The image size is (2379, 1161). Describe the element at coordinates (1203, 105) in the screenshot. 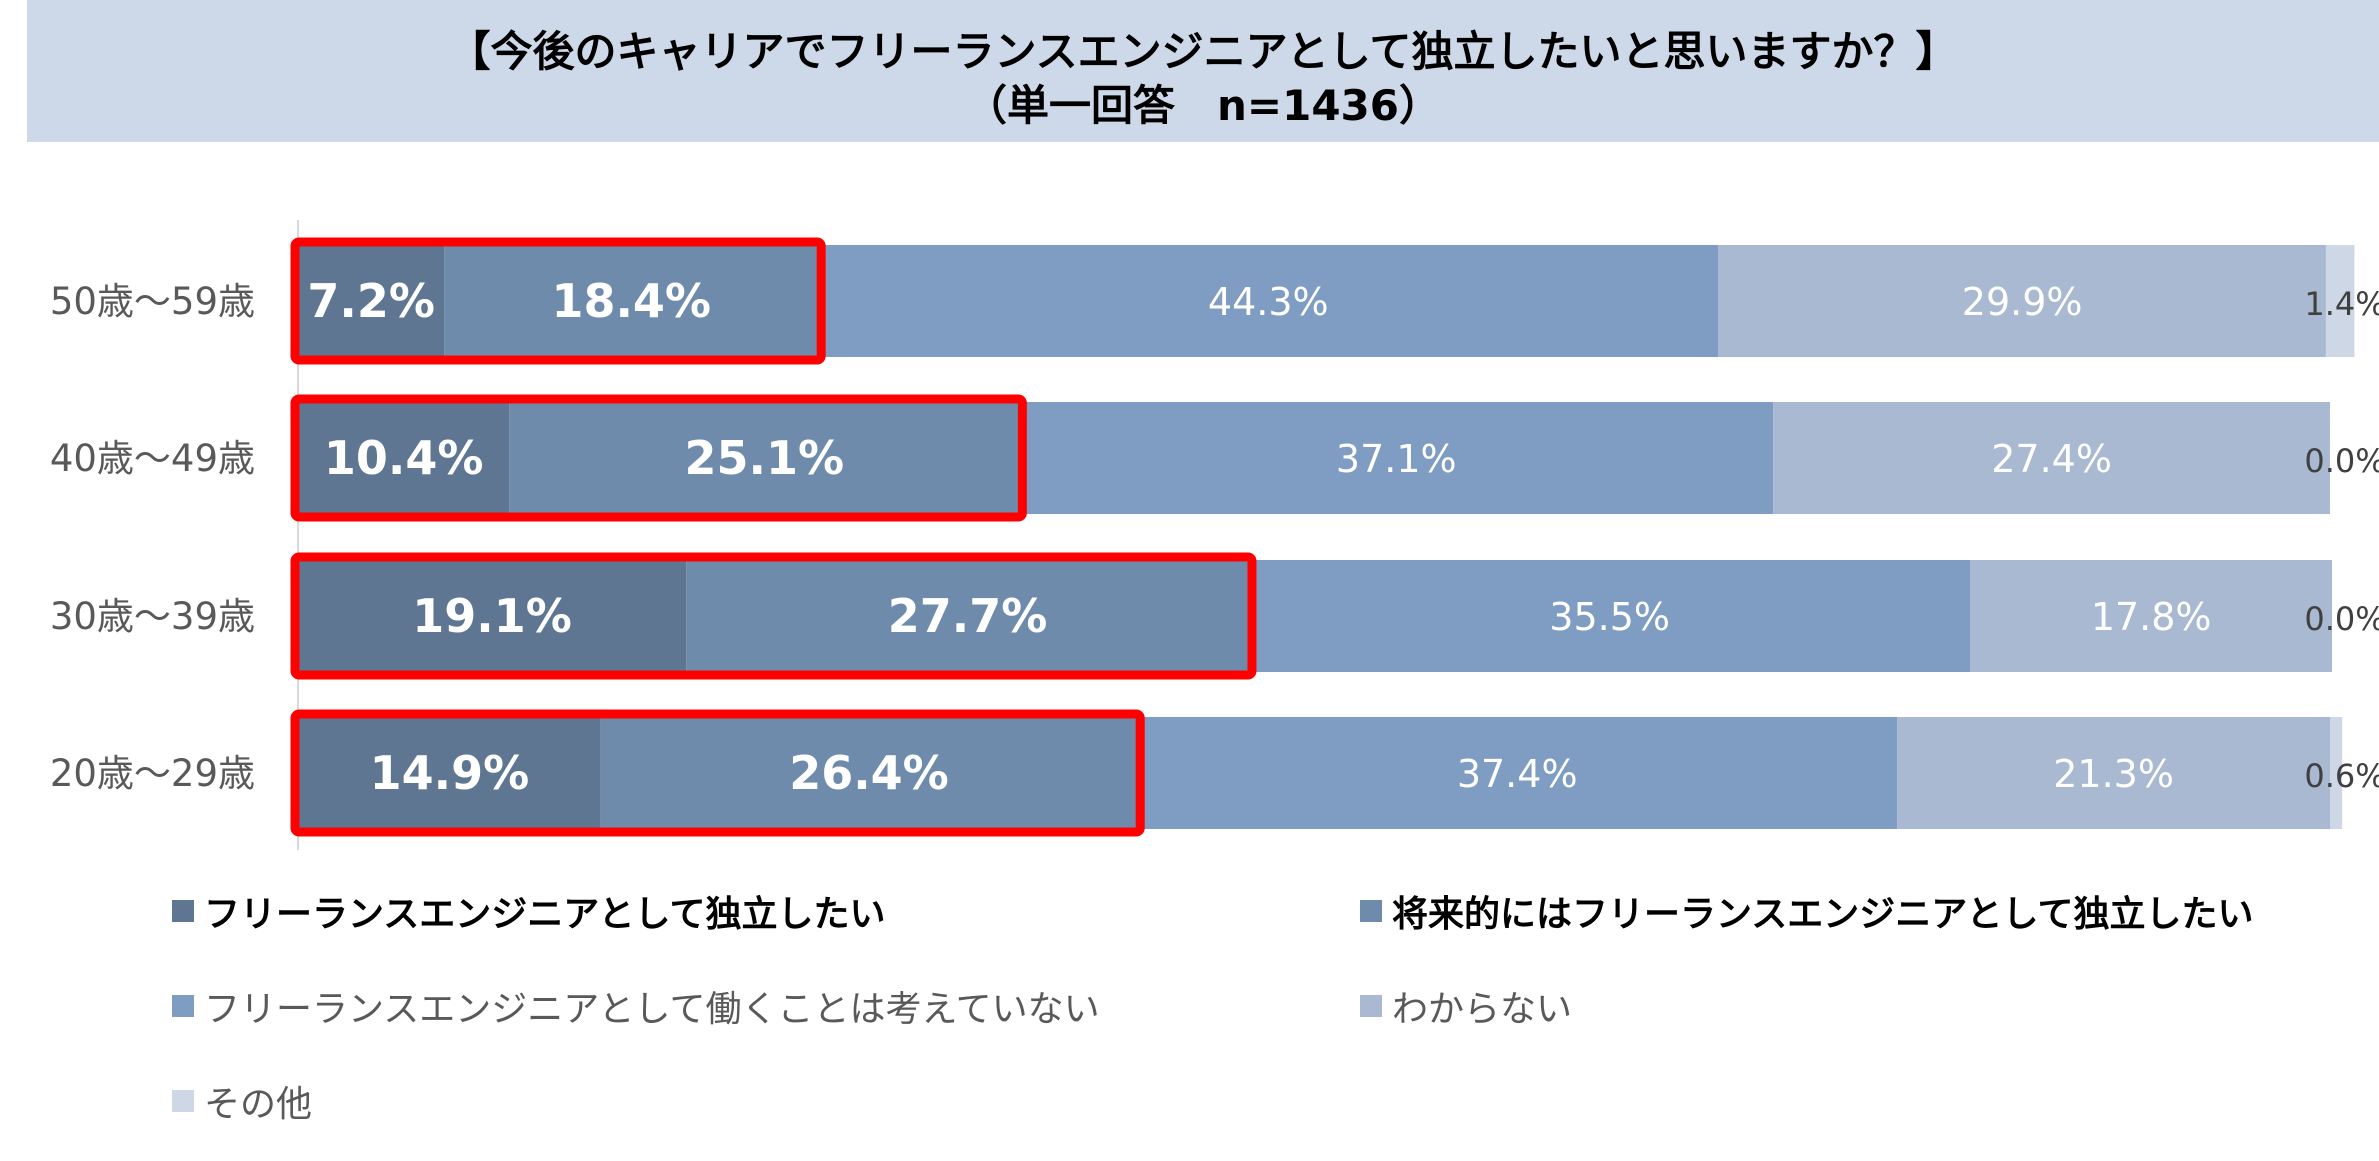

I see `chart-subtitle: （単一回答 n=1436）` at that location.